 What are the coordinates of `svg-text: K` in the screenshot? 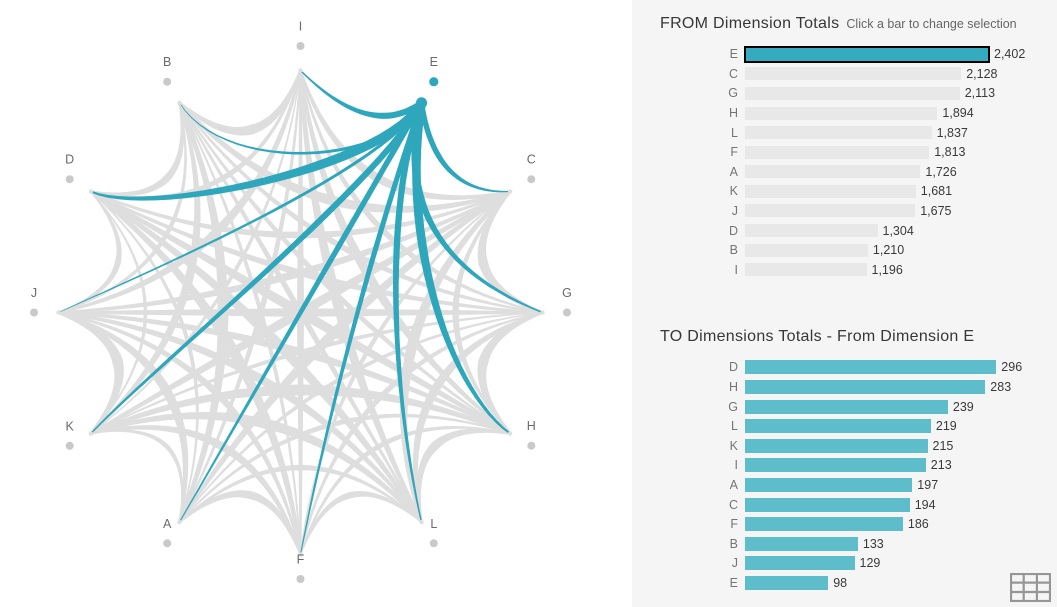 It's located at (70, 426).